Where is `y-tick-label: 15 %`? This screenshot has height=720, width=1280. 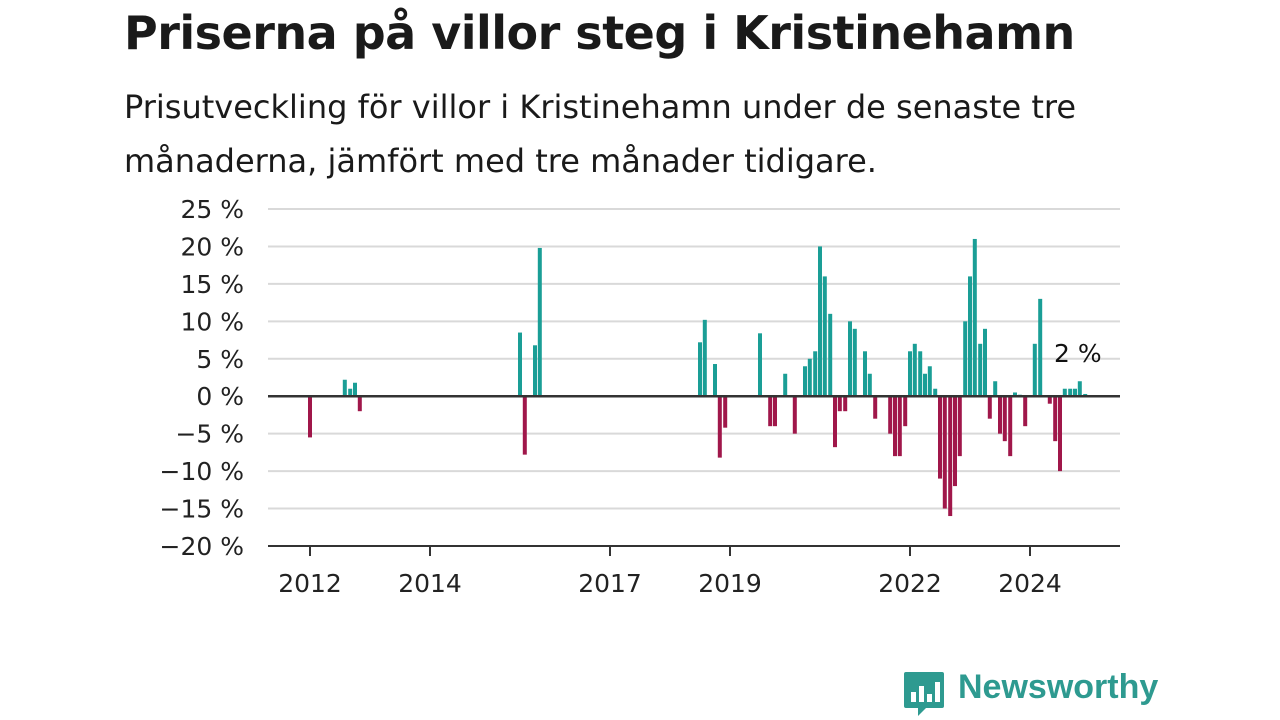 y-tick-label: 15 % is located at coordinates (212, 284).